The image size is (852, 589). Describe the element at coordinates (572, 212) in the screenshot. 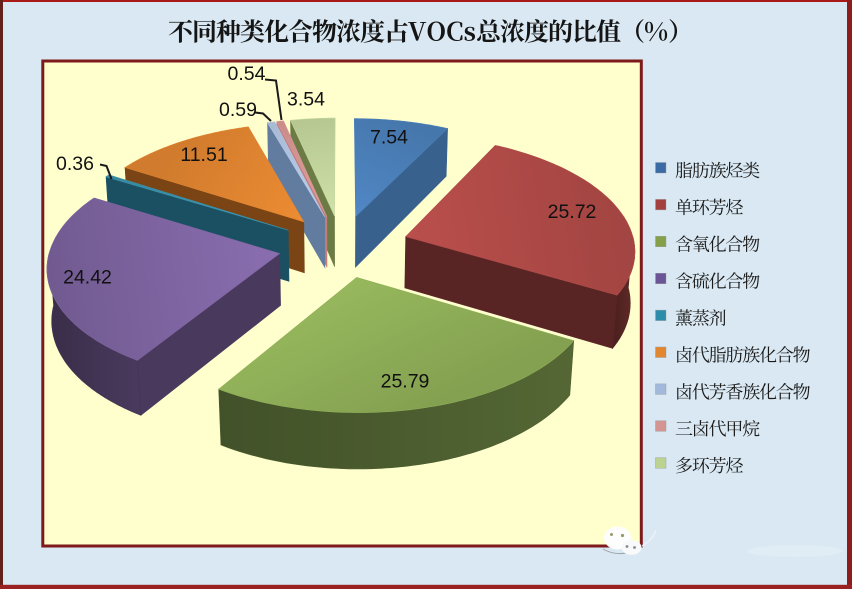

I see `svg-text: 25.72` at that location.